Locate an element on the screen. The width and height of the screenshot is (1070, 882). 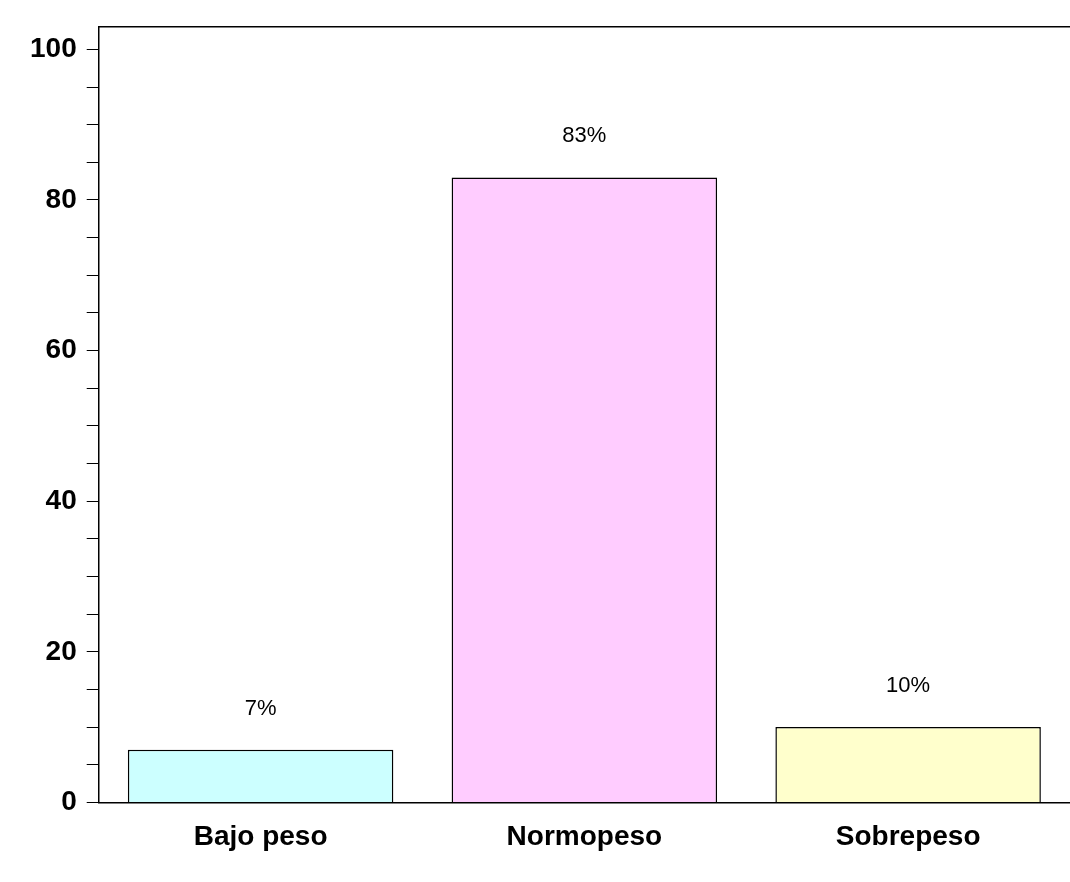
data-label: 83% is located at coordinates (584, 135).